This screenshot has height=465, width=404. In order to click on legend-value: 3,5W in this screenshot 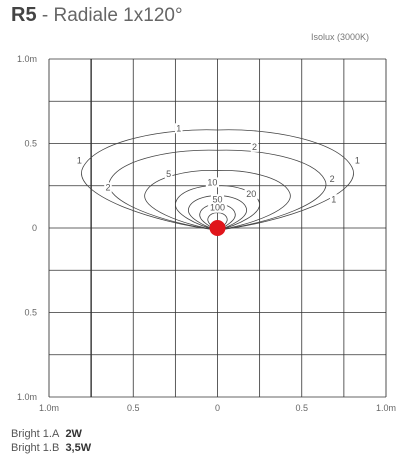, I will do `click(78, 448)`.